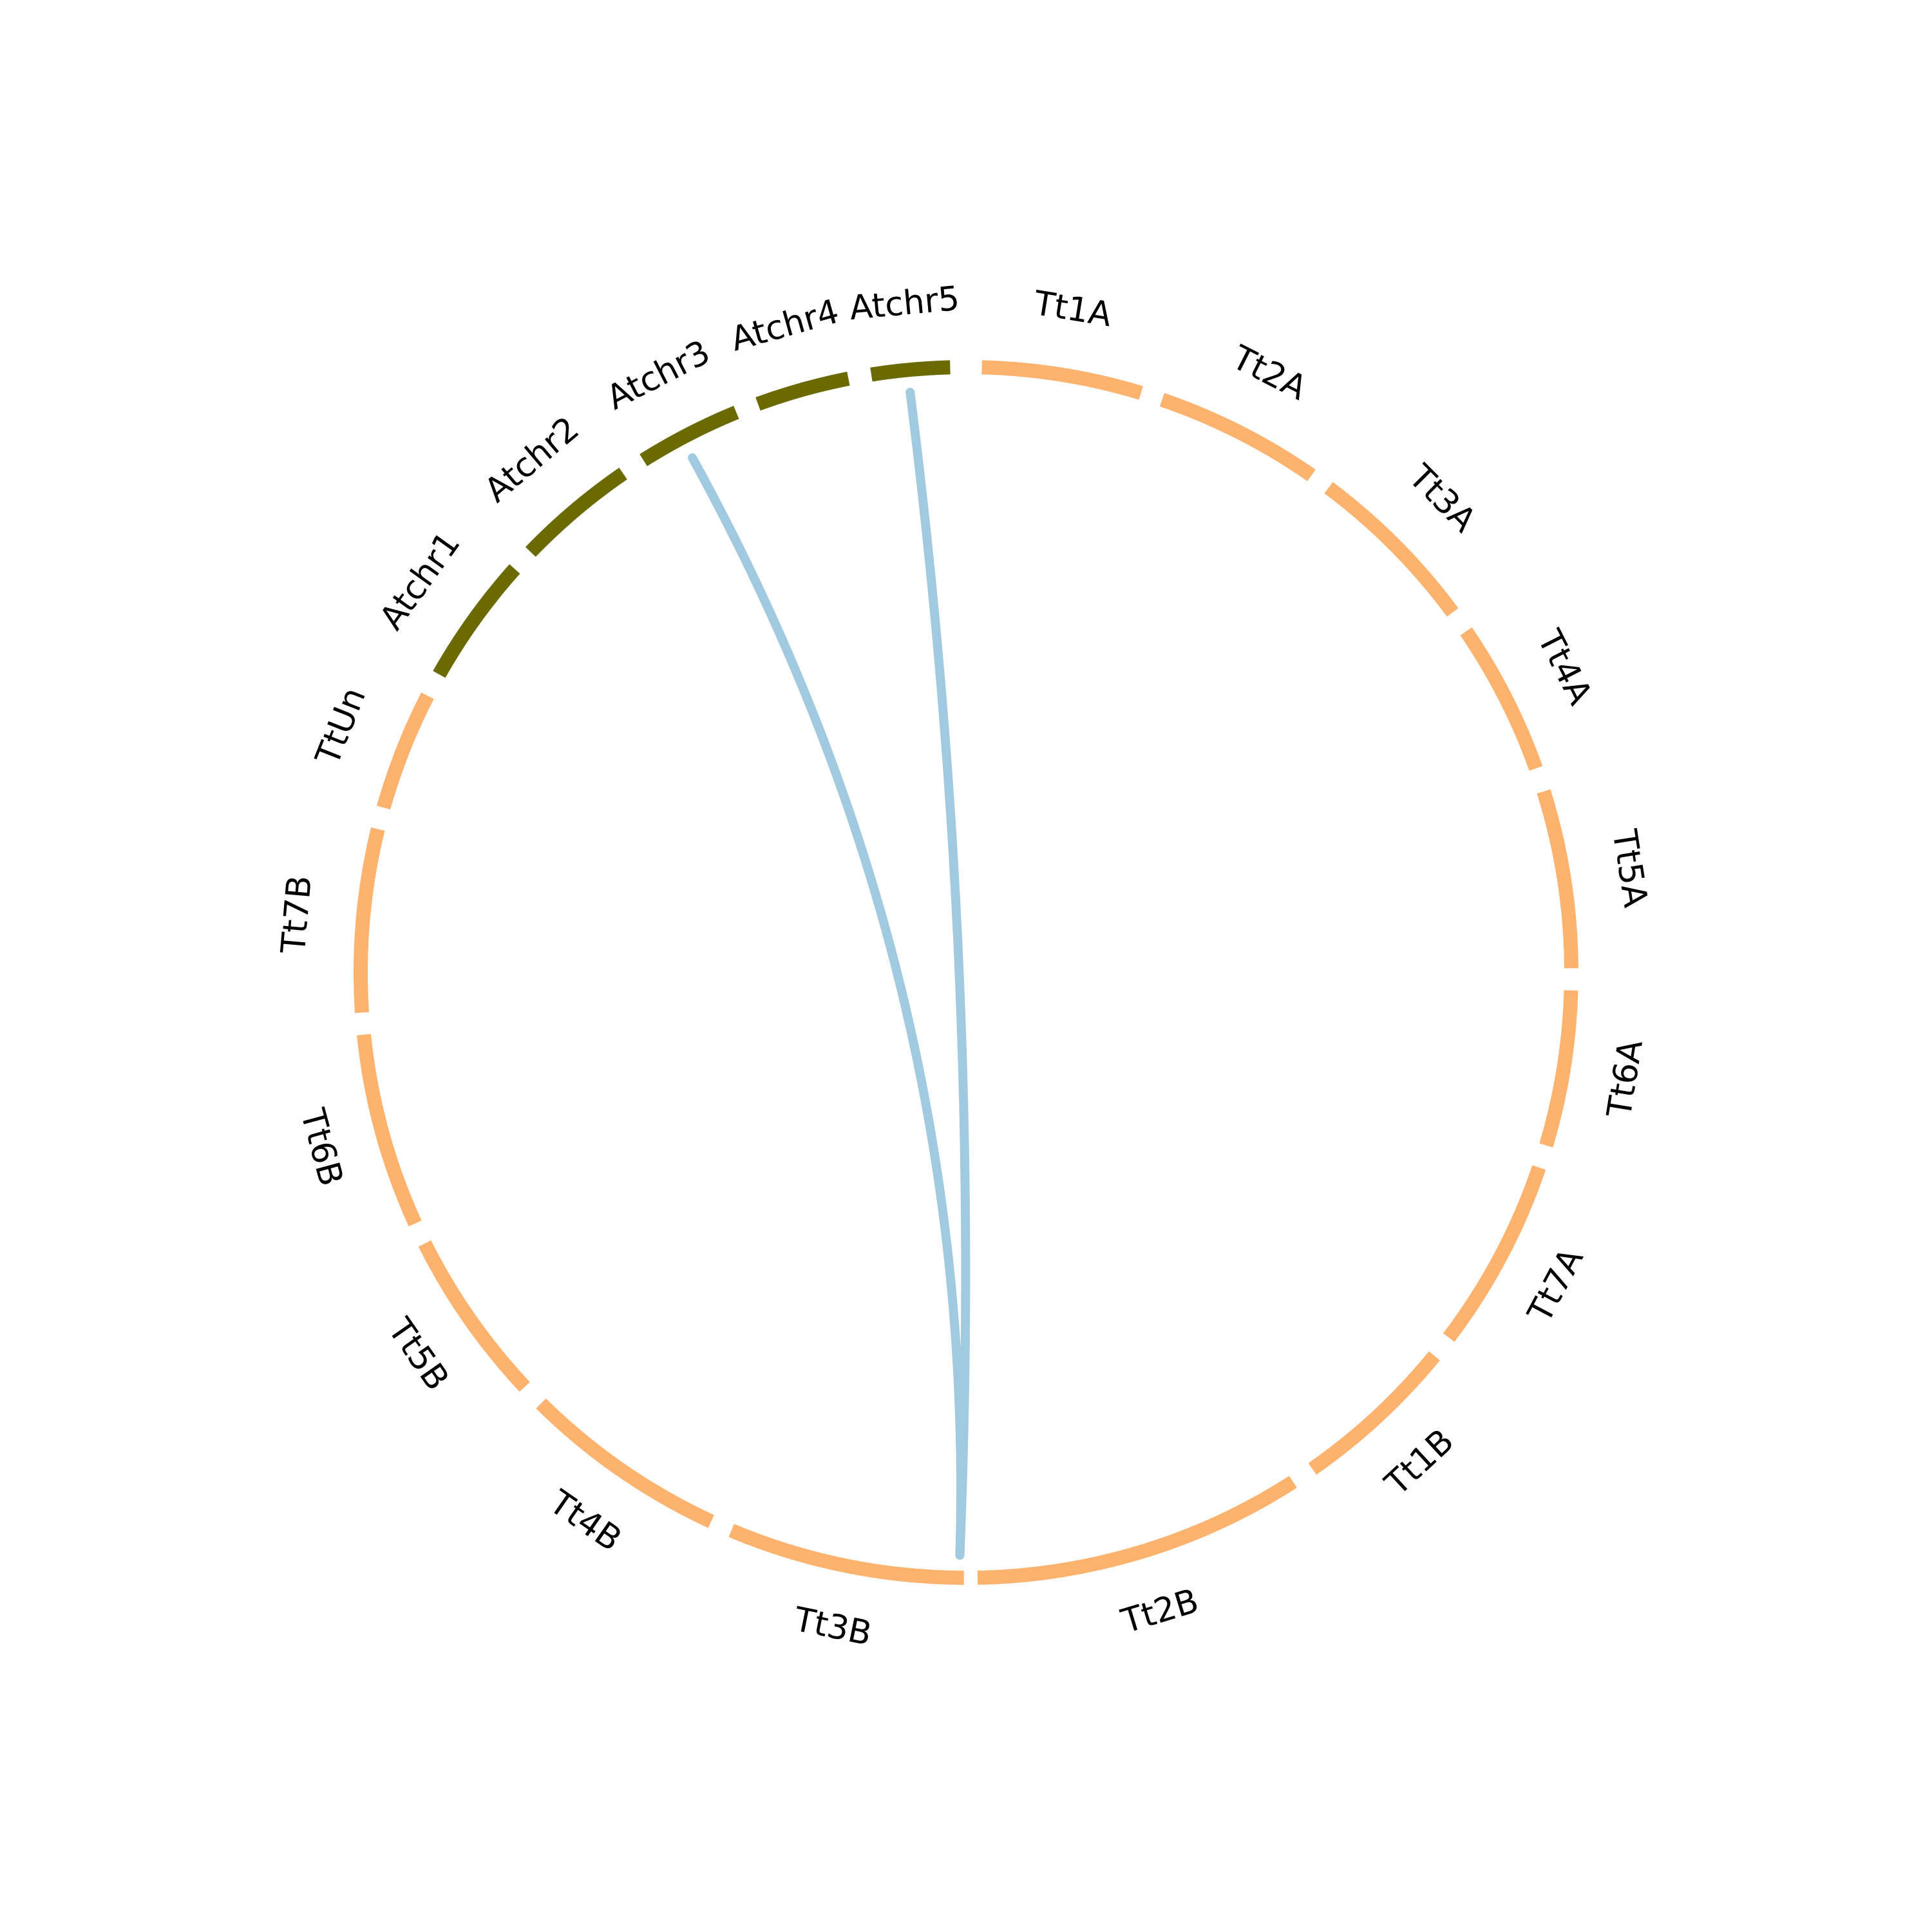 The height and width of the screenshot is (1932, 1932). I want to click on segment-atchr4, so click(803, 391).